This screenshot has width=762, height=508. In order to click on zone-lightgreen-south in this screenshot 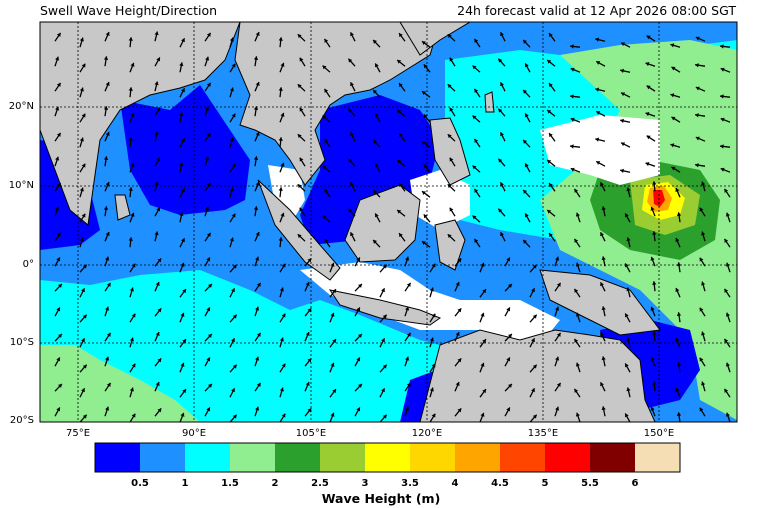, I will do `click(120, 383)`.